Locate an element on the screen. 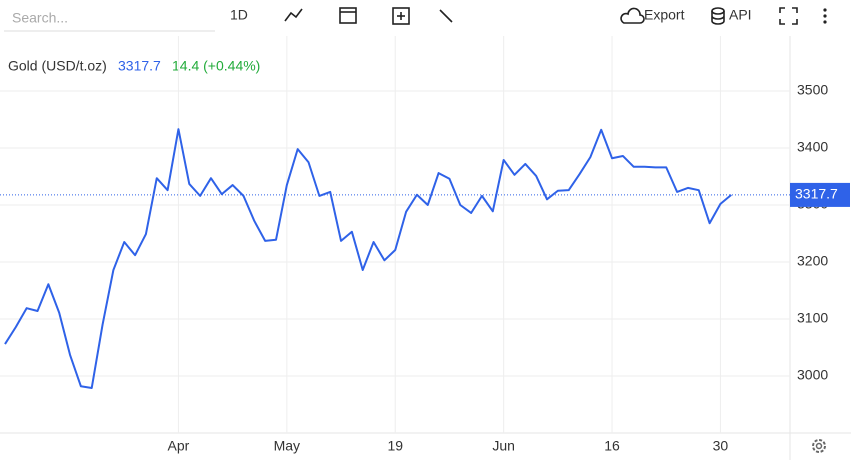 This screenshot has height=465, width=851. chart-title: Gold (USD/t.oz) is located at coordinates (57, 66).